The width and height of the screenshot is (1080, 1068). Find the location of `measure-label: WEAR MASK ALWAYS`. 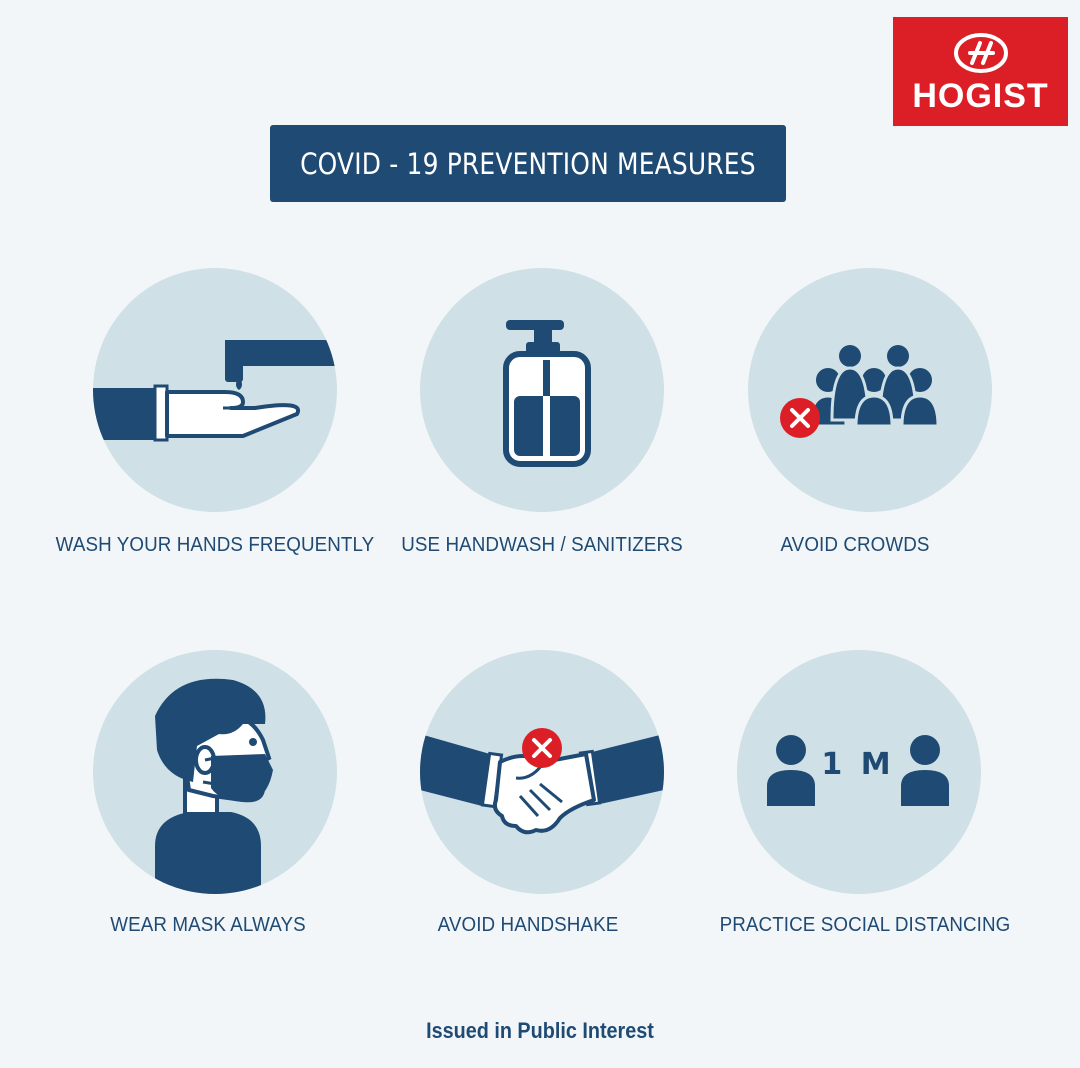

measure-label: WEAR MASK ALWAYS is located at coordinates (208, 925).